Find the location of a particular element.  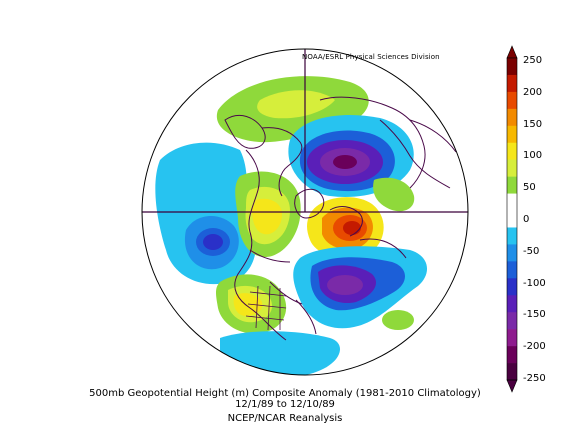

caption-source: NCEP/NCAR Reanalysis is located at coordinates (285, 418).